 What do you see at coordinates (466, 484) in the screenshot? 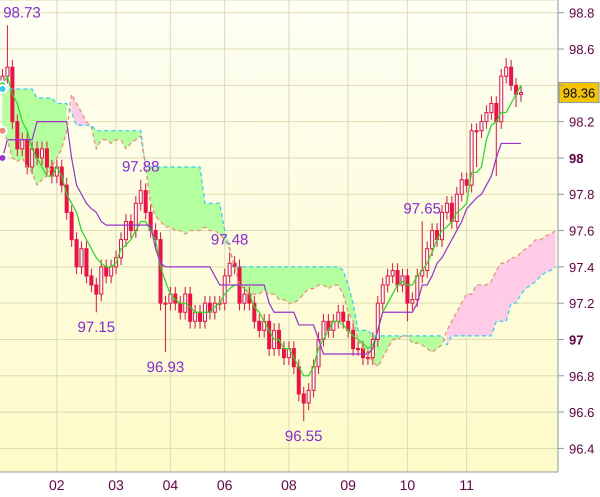
I see `x-tick-label: 11` at bounding box center [466, 484].